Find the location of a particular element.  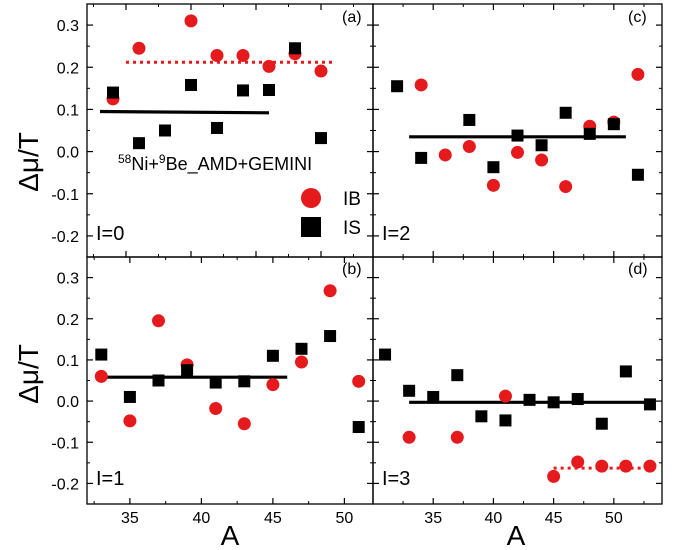

x-axis-label-right: A is located at coordinates (516, 535).